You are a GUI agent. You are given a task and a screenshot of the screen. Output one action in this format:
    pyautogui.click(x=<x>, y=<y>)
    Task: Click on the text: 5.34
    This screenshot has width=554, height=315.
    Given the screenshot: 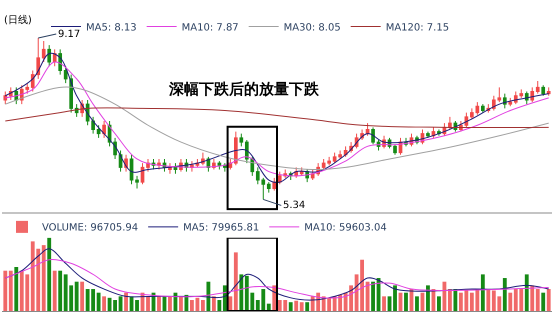 What is the action you would take?
    pyautogui.click(x=294, y=205)
    